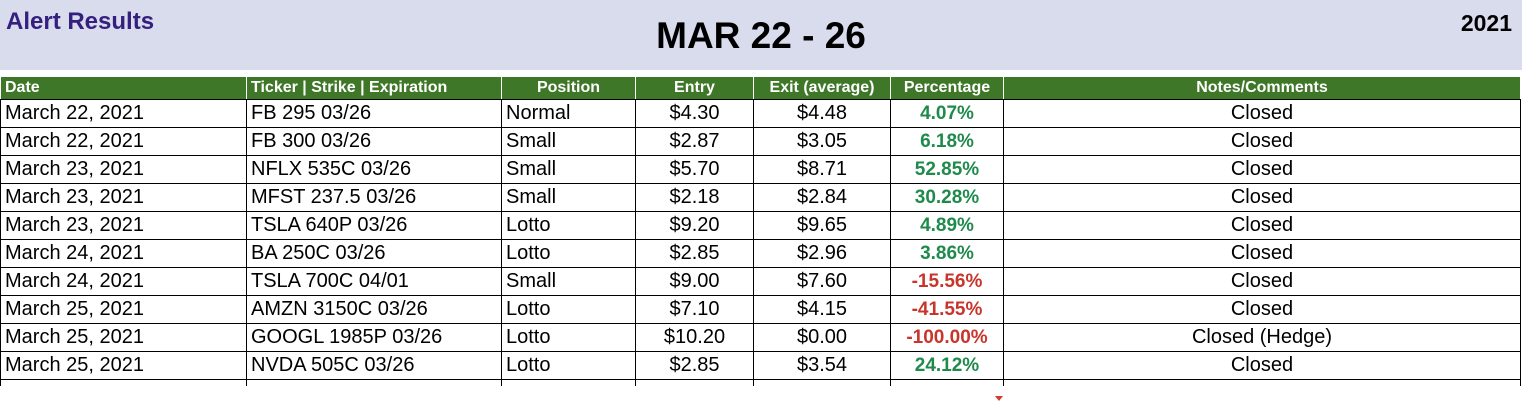  Describe the element at coordinates (694, 169) in the screenshot. I see `entry-cell: $5.70` at that location.